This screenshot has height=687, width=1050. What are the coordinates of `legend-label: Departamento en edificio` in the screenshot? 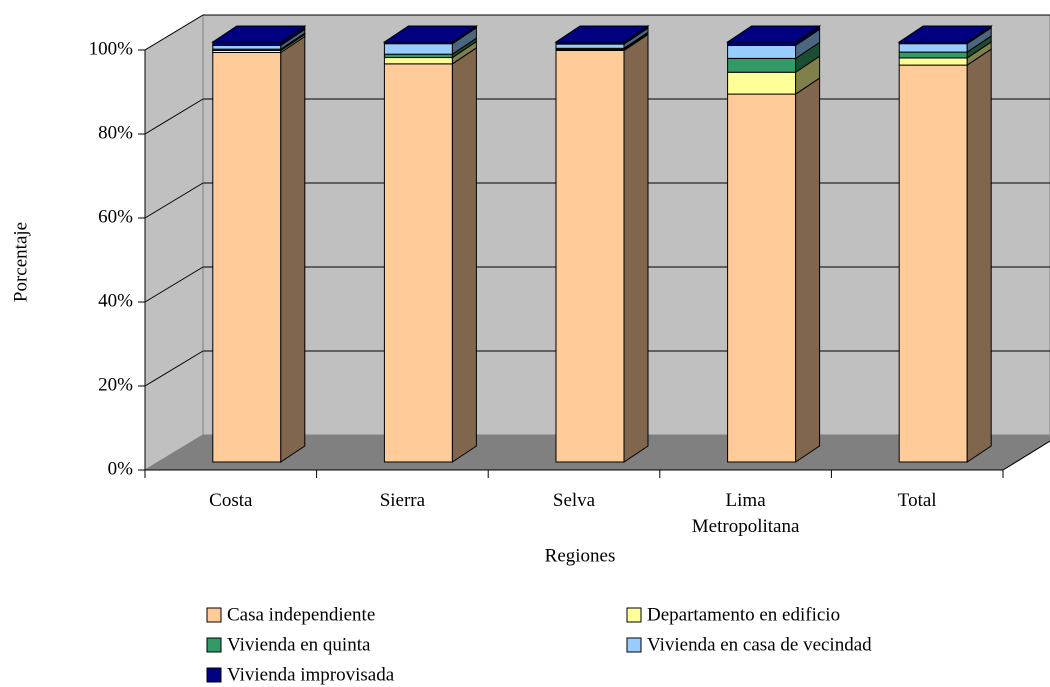 It's located at (743, 614).